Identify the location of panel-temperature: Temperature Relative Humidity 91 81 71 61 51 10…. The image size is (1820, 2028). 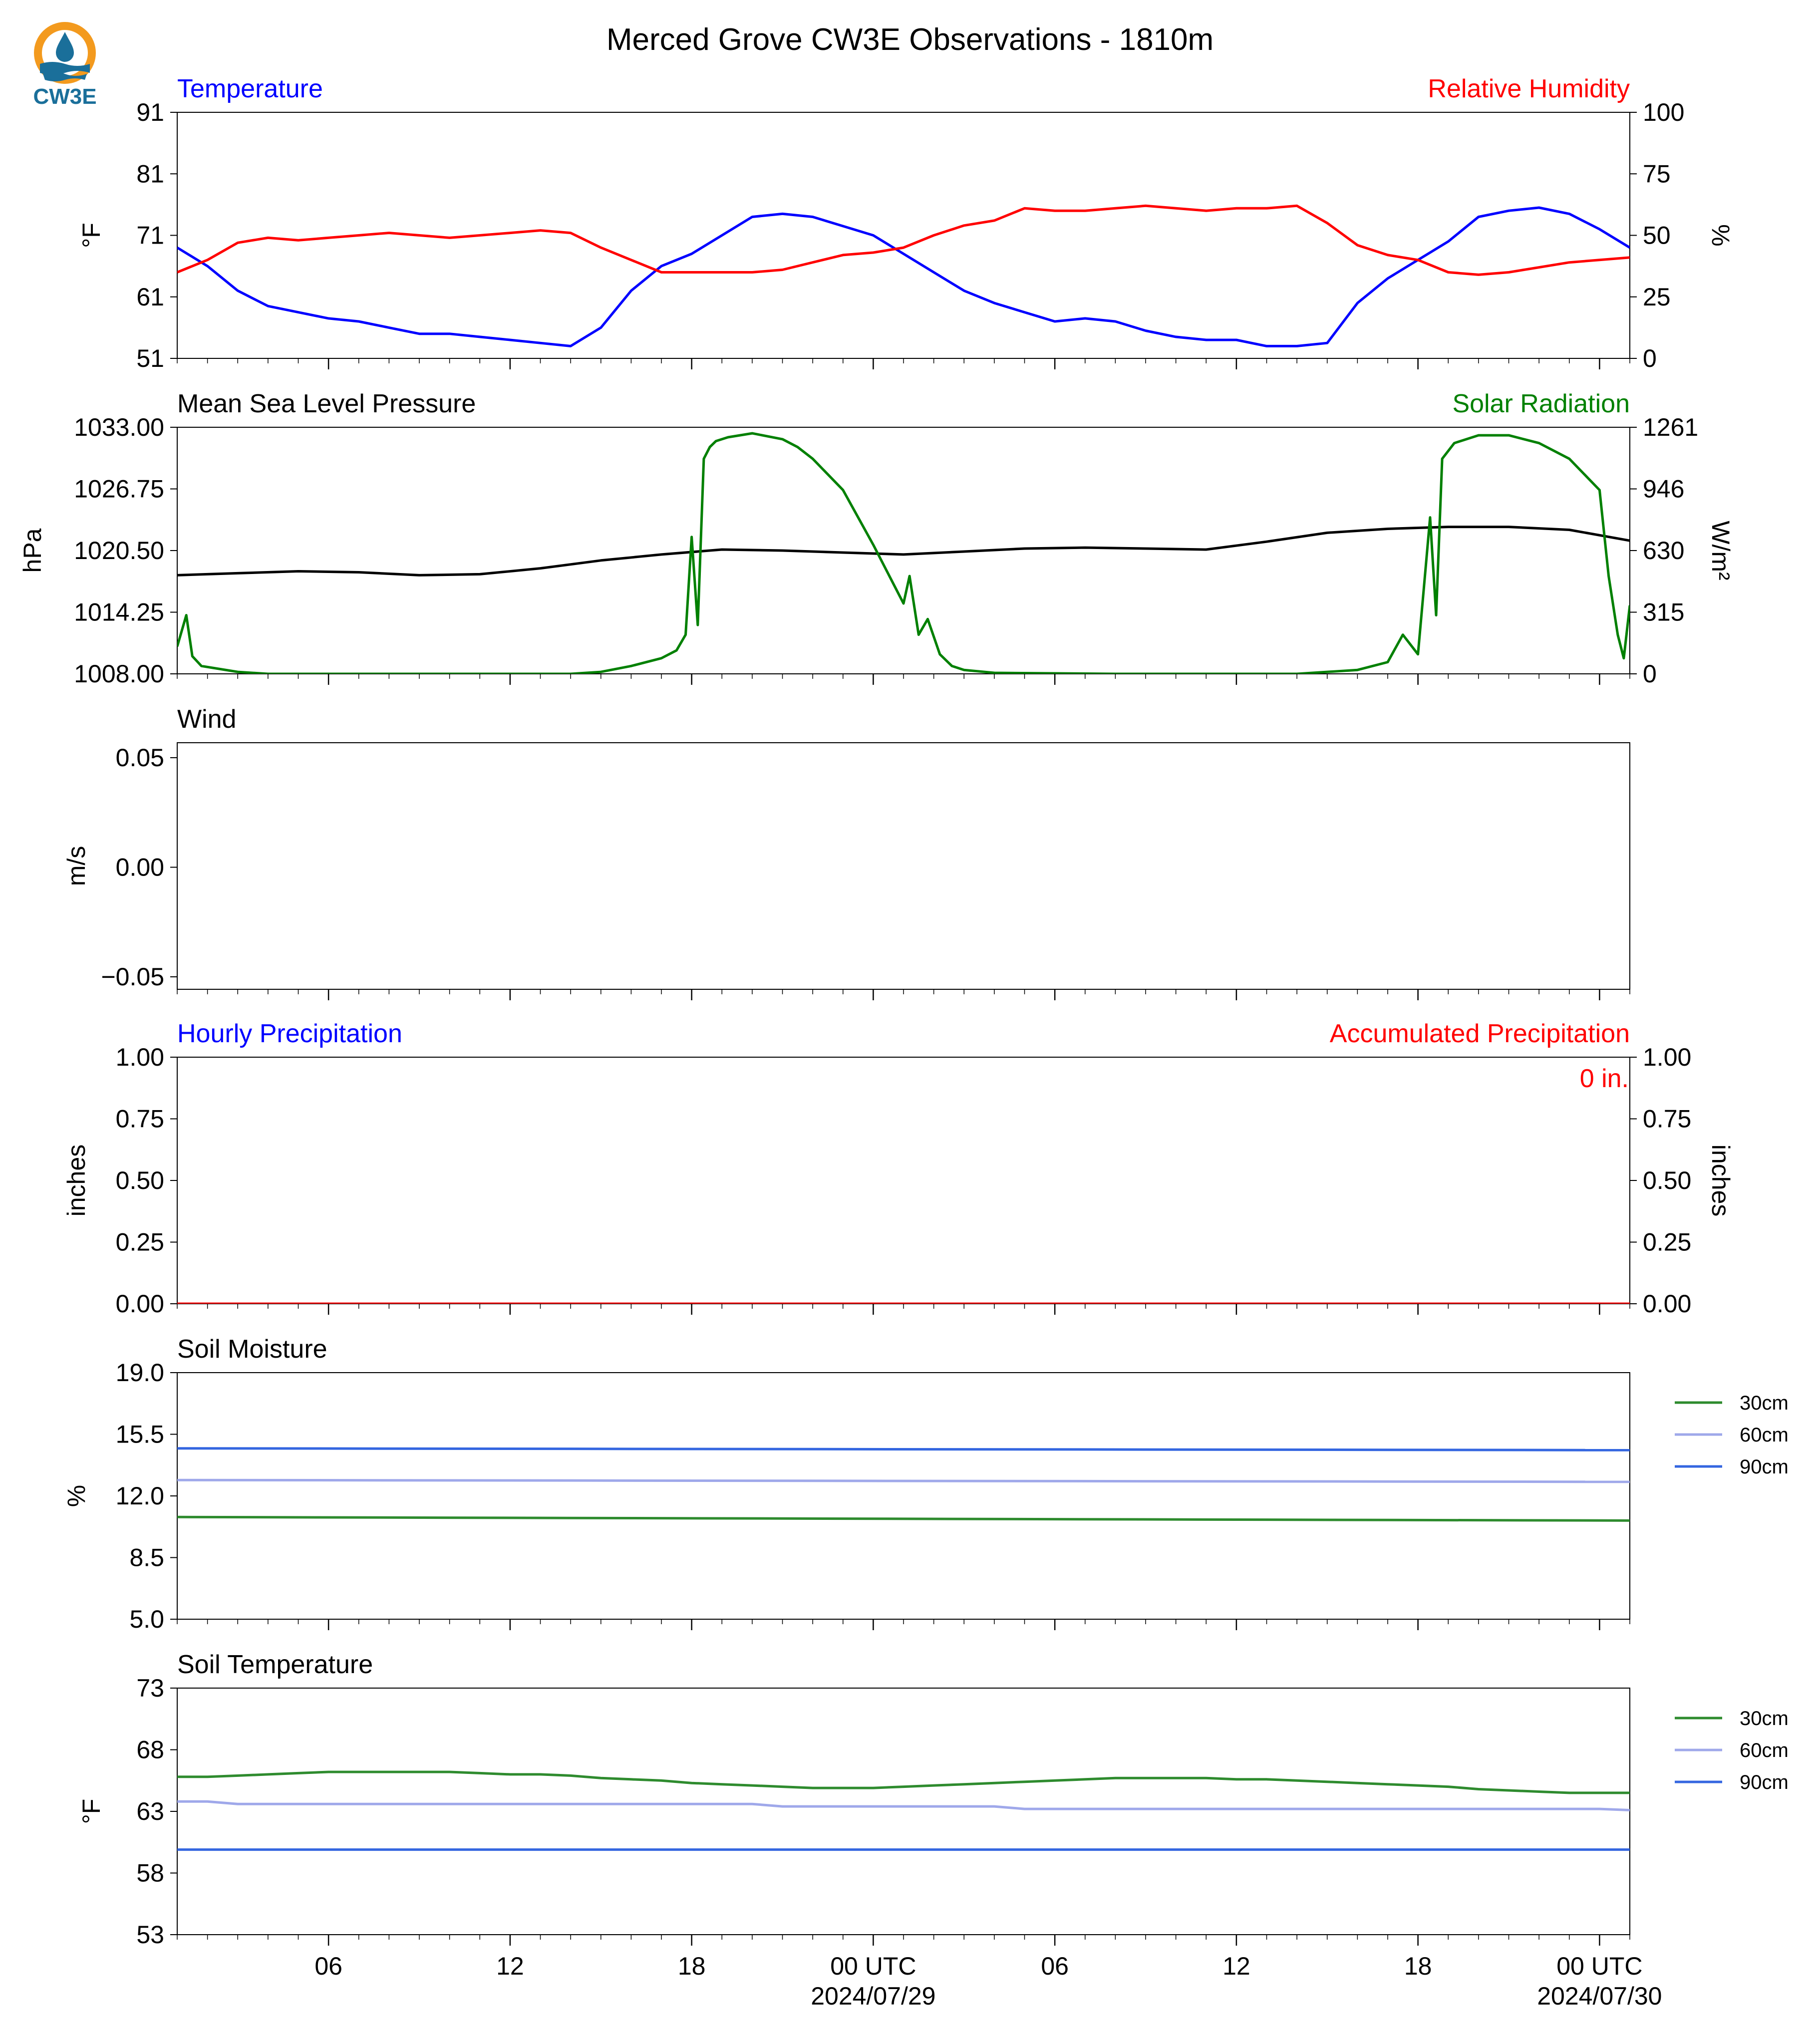
(906, 223).